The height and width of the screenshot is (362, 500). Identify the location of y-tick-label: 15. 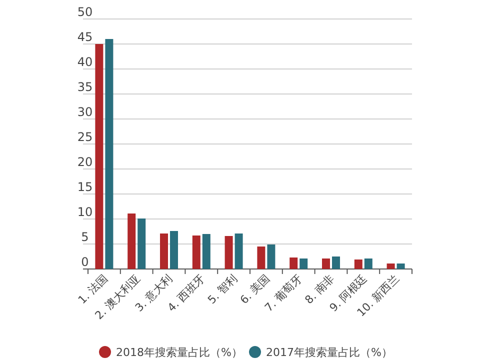
(85, 187).